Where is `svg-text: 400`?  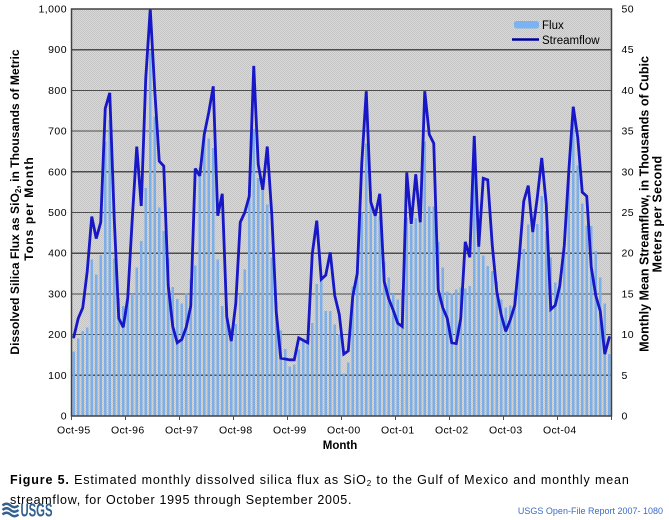 svg-text: 400 is located at coordinates (57, 254).